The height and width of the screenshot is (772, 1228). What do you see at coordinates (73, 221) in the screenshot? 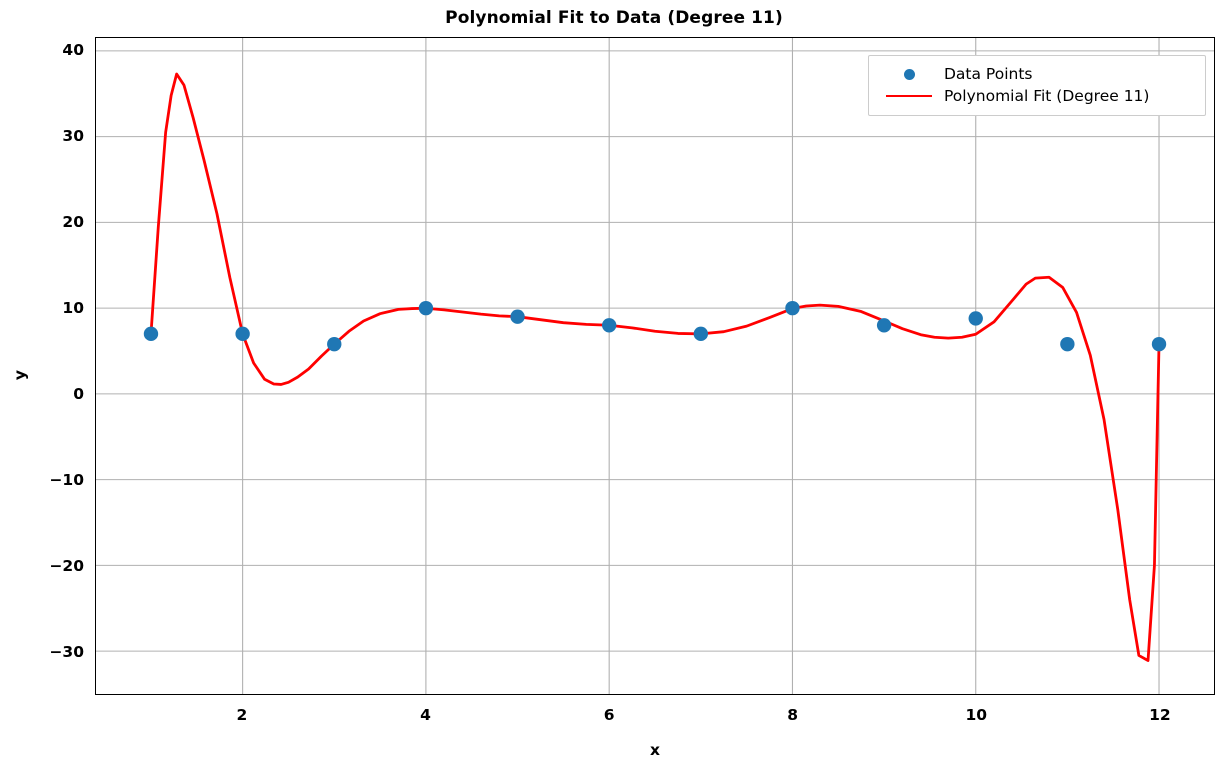
I see `y-tick-label: 20` at bounding box center [73, 221].